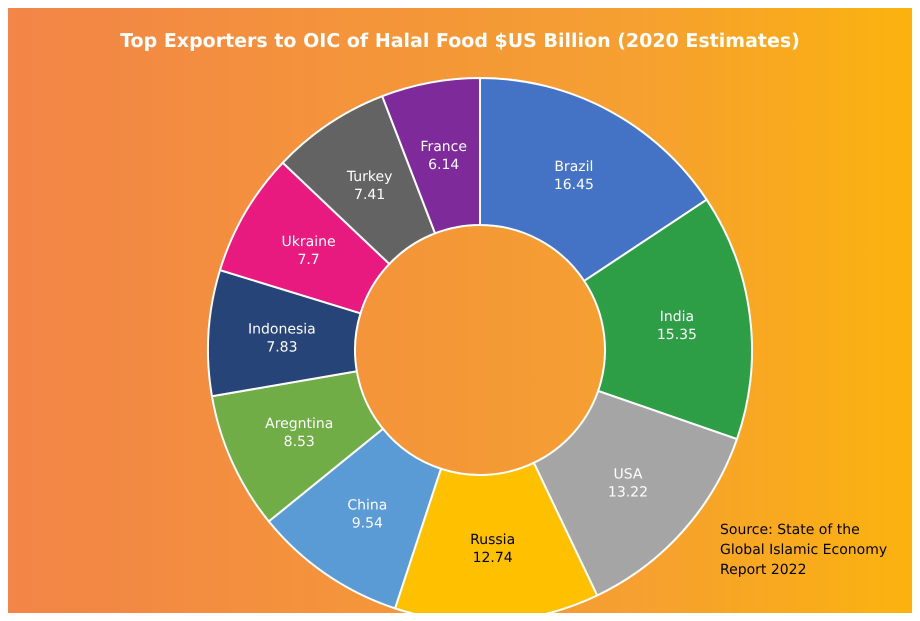 This screenshot has height=621, width=920. I want to click on data-label: 13.22, so click(628, 492).